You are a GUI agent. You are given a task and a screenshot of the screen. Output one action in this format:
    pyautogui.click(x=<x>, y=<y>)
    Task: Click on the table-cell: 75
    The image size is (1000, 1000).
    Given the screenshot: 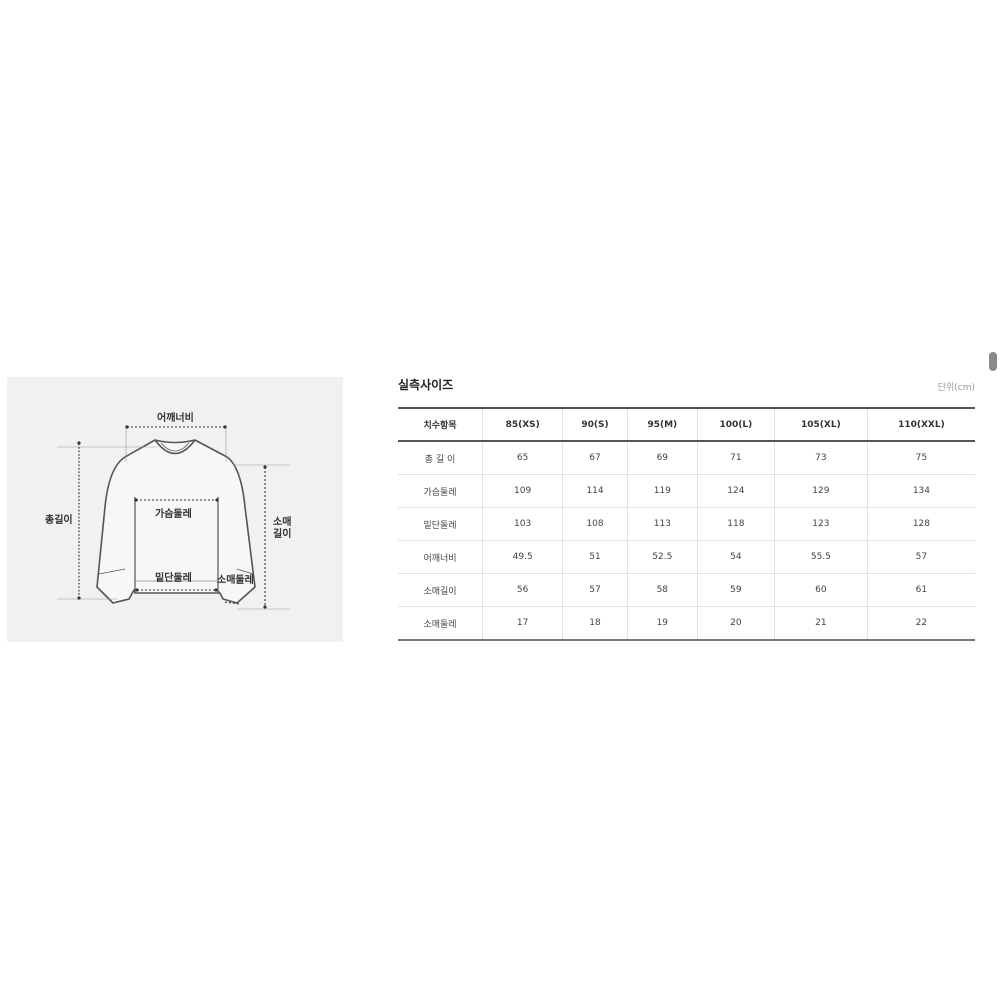 What is the action you would take?
    pyautogui.click(x=920, y=458)
    